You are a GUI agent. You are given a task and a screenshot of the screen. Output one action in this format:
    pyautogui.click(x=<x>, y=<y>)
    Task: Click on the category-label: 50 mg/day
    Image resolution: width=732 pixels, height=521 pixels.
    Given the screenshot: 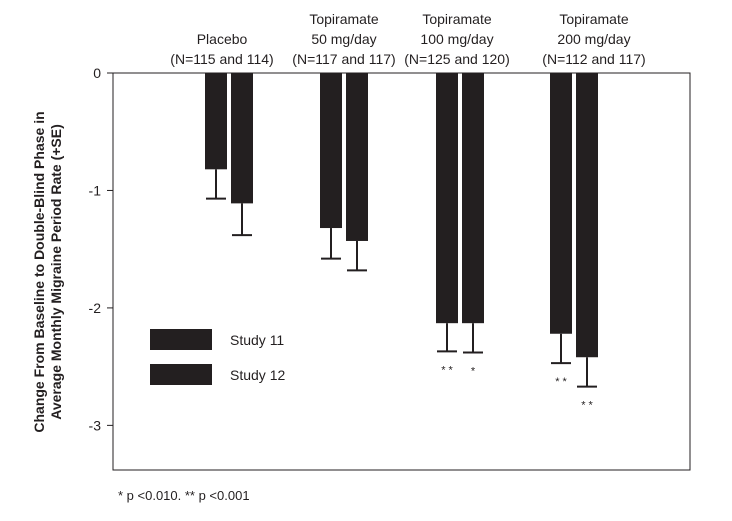 What is the action you would take?
    pyautogui.click(x=343, y=39)
    